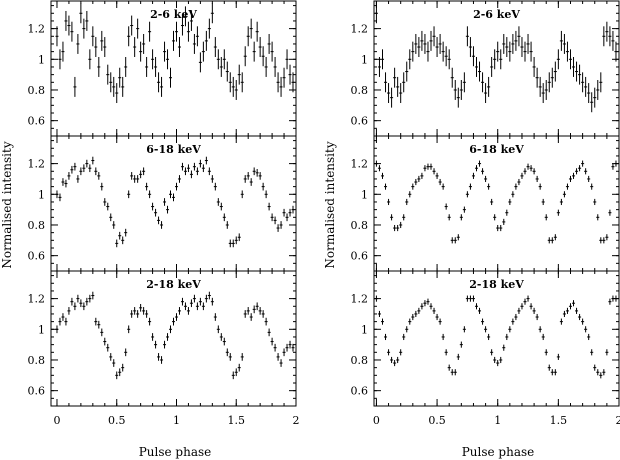  I want to click on right-panel-1: 0.6 0.8 1 1.2 2-6 keV, so click(485, 68).